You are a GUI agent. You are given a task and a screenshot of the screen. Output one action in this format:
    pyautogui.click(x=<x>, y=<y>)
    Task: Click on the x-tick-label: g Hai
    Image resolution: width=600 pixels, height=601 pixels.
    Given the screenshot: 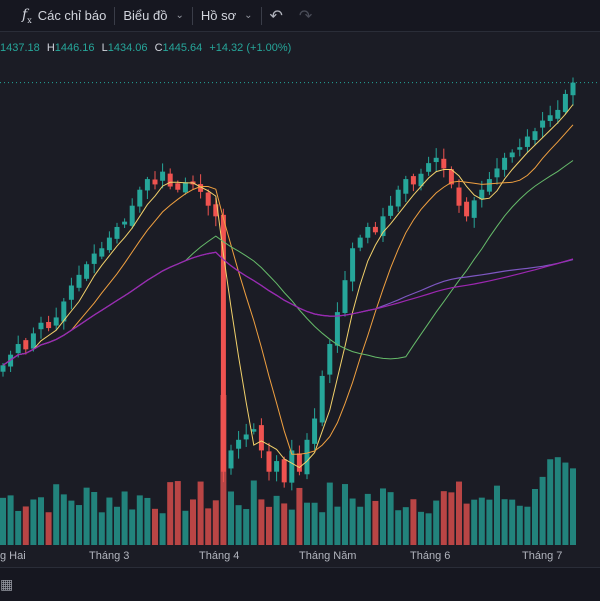 What is the action you would take?
    pyautogui.click(x=13, y=556)
    